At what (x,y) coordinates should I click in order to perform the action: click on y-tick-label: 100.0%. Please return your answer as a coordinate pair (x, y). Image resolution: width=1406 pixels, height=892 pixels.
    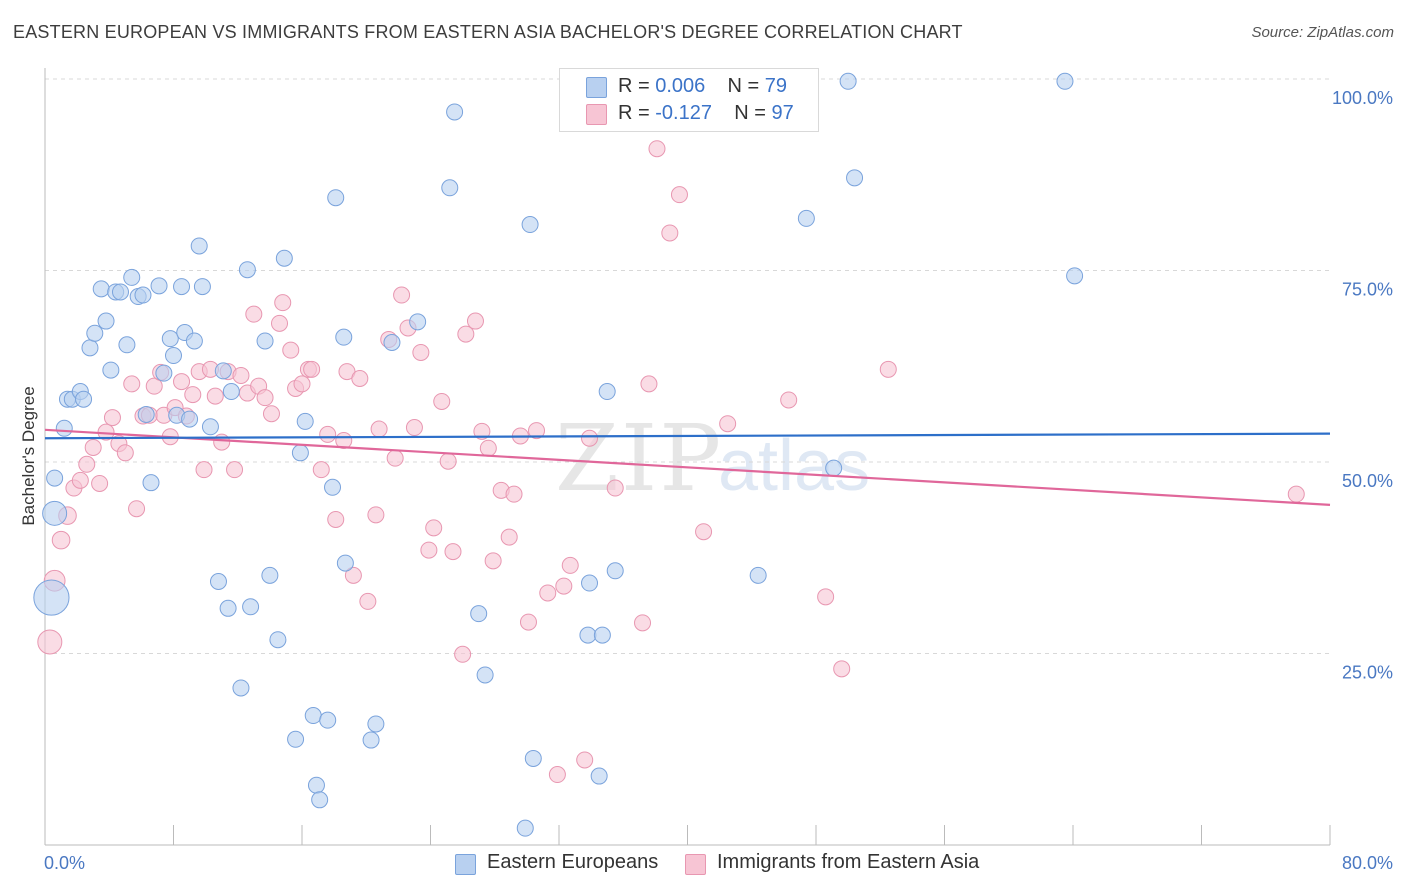
    Looking at the image, I should click on (1362, 98).